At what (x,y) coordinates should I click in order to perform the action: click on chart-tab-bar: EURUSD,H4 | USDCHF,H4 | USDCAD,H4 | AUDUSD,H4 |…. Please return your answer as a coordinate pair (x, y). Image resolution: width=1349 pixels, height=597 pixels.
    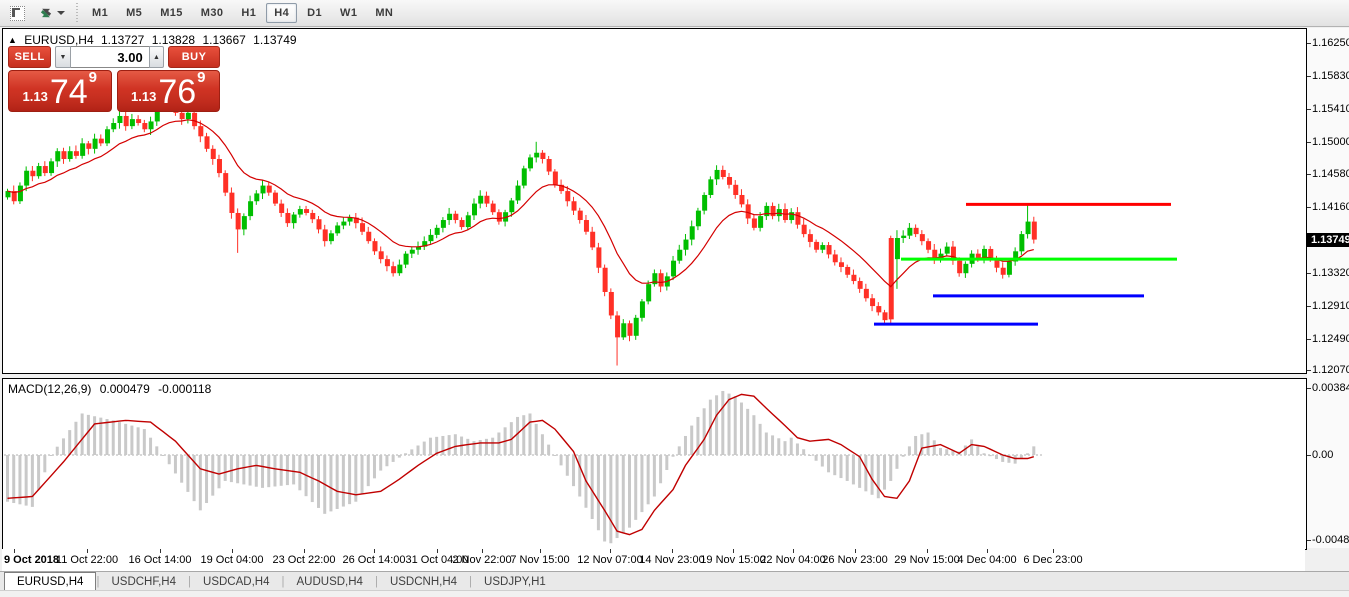
    Looking at the image, I should click on (674, 581).